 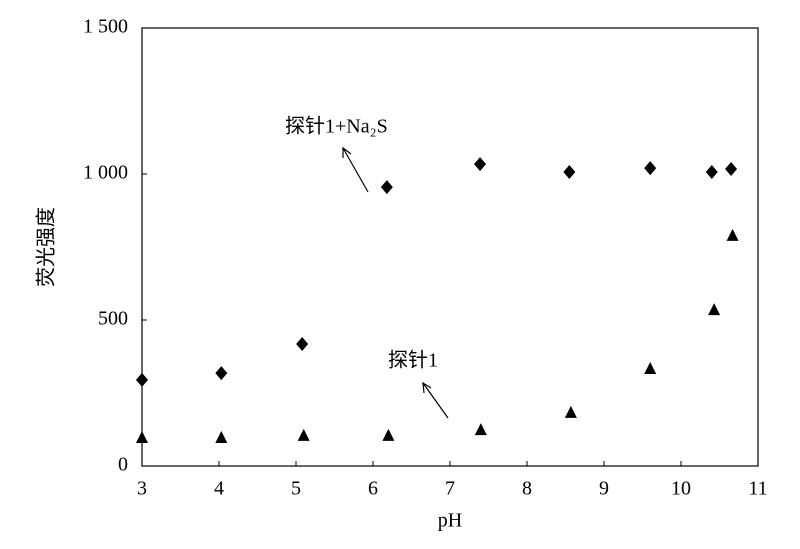 What do you see at coordinates (113, 319) in the screenshot?
I see `y-tick-label: 500` at bounding box center [113, 319].